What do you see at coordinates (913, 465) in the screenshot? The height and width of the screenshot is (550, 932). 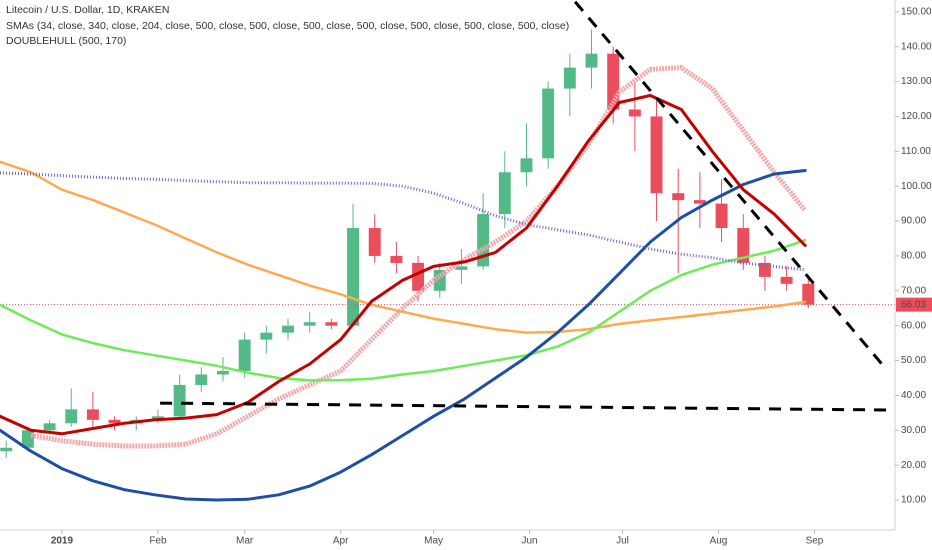 I see `y-tick-label: 20.00` at bounding box center [913, 465].